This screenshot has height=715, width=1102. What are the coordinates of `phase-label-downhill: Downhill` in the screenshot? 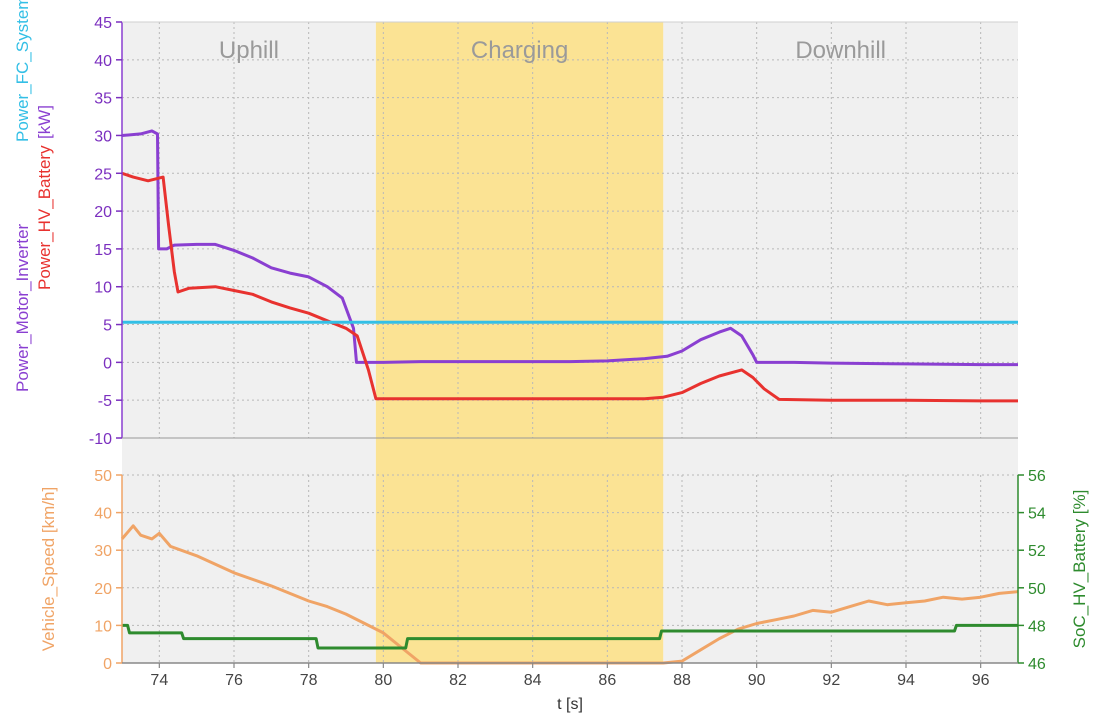 It's located at (840, 50).